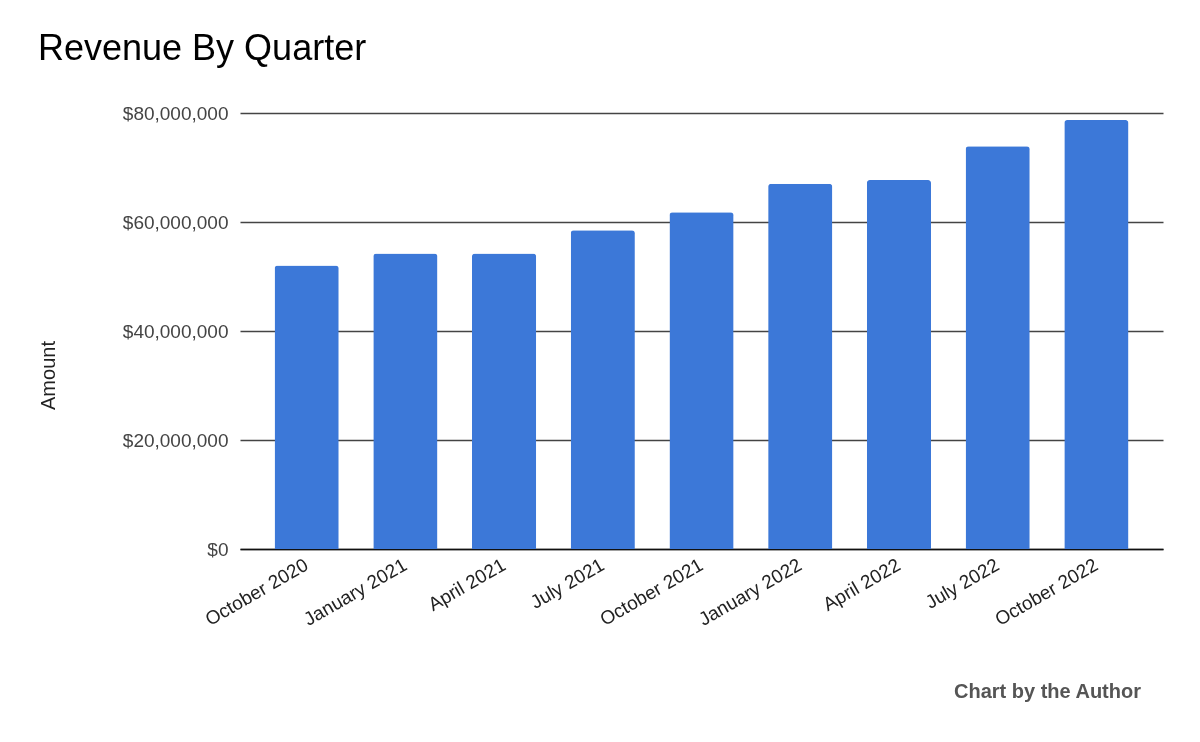 The image size is (1200, 742). I want to click on x-tick-label: April 2021, so click(467, 584).